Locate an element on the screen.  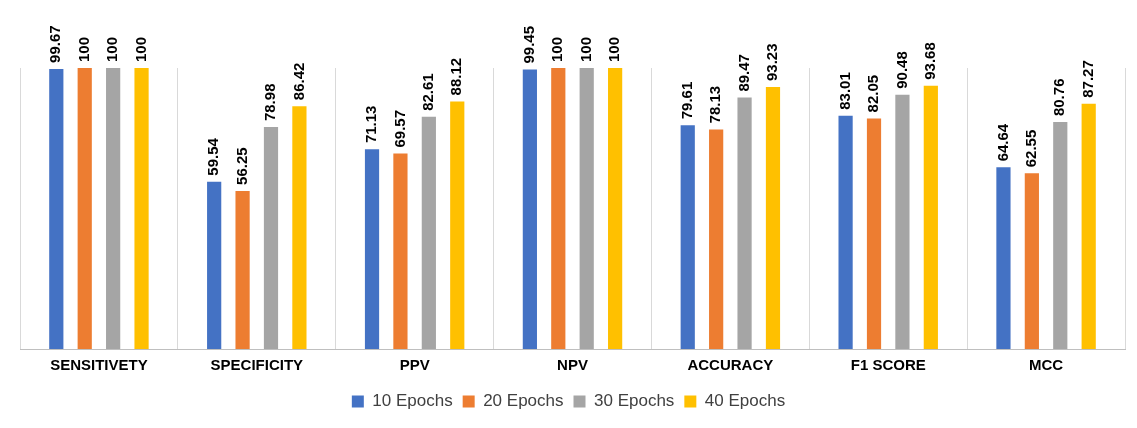
data-label: 56.25 is located at coordinates (241, 166).